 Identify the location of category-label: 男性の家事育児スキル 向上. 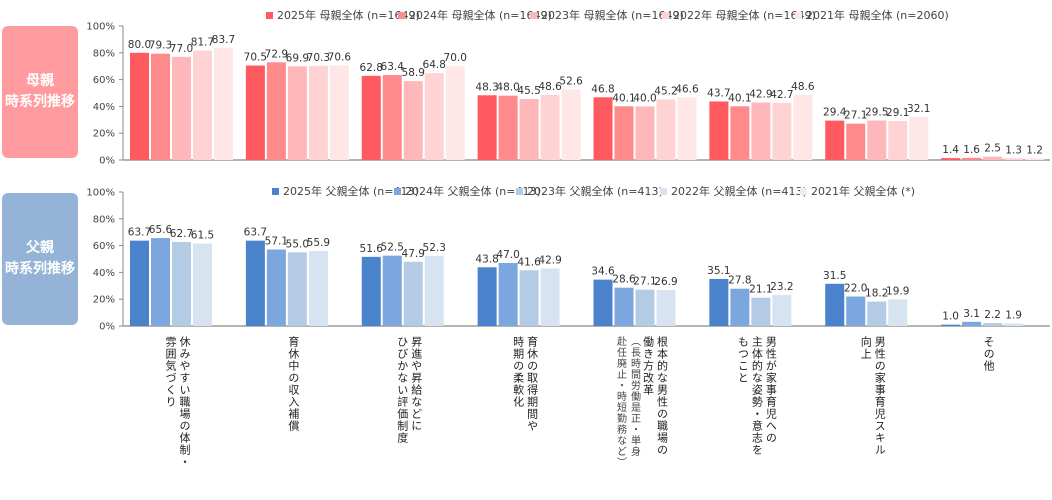
(872, 396).